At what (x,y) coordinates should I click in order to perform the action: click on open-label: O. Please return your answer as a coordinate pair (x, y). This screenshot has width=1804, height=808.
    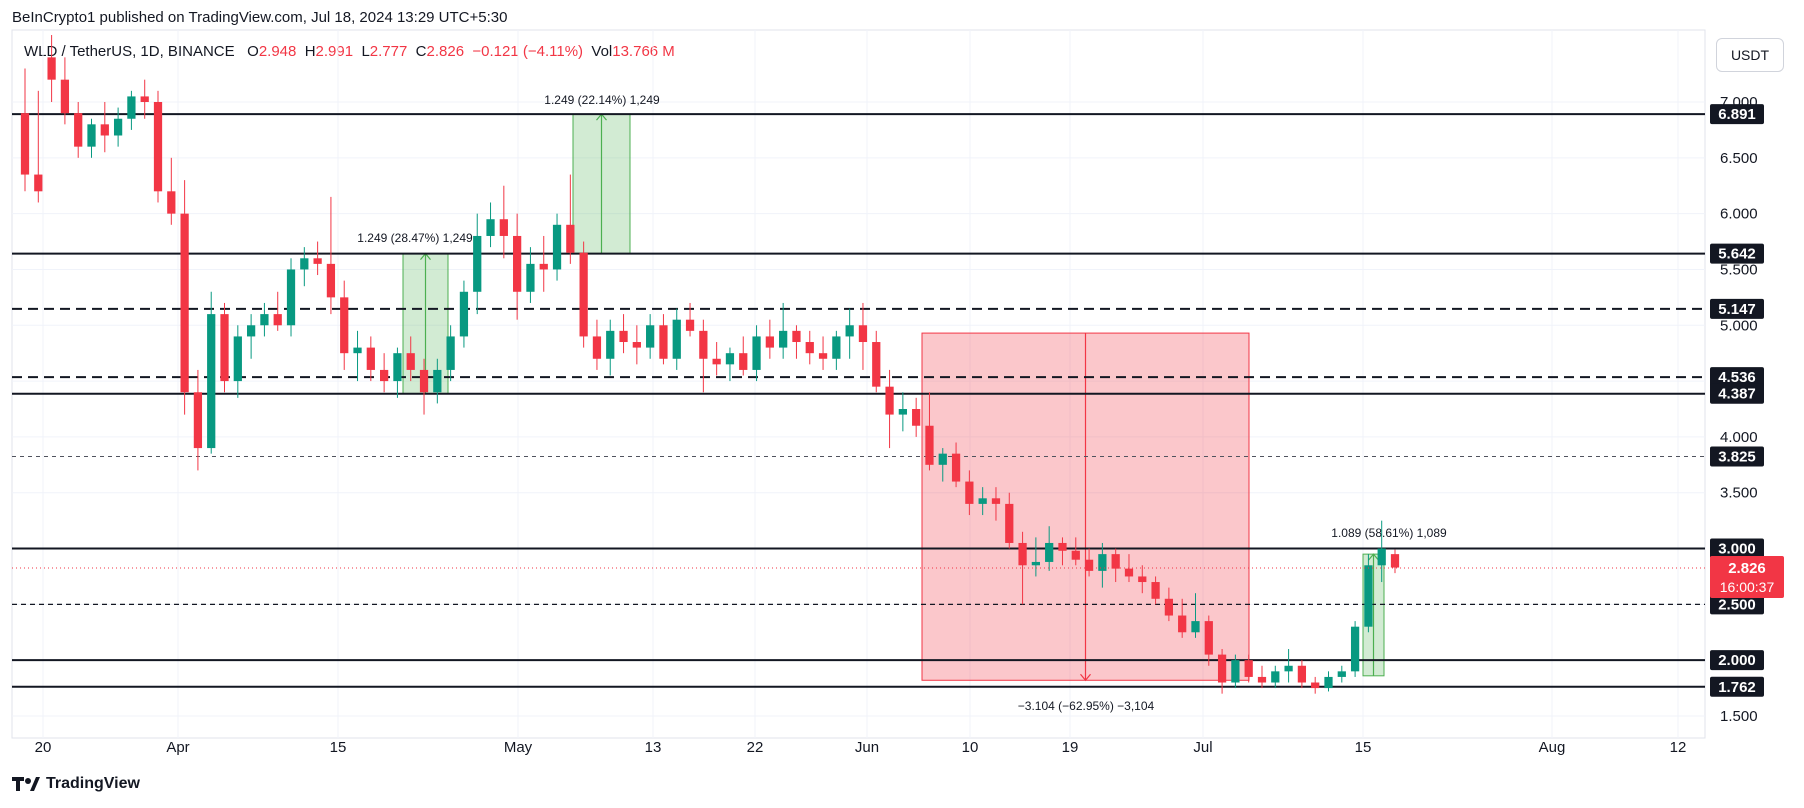
    Looking at the image, I should click on (253, 51).